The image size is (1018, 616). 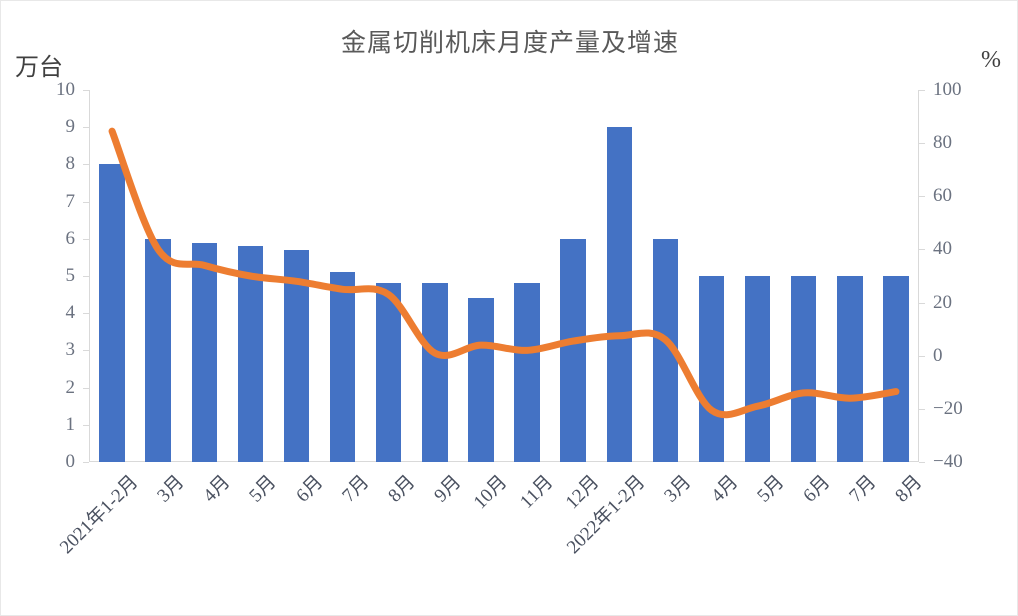 What do you see at coordinates (70, 201) in the screenshot?
I see `left-tick-label-7: 7` at bounding box center [70, 201].